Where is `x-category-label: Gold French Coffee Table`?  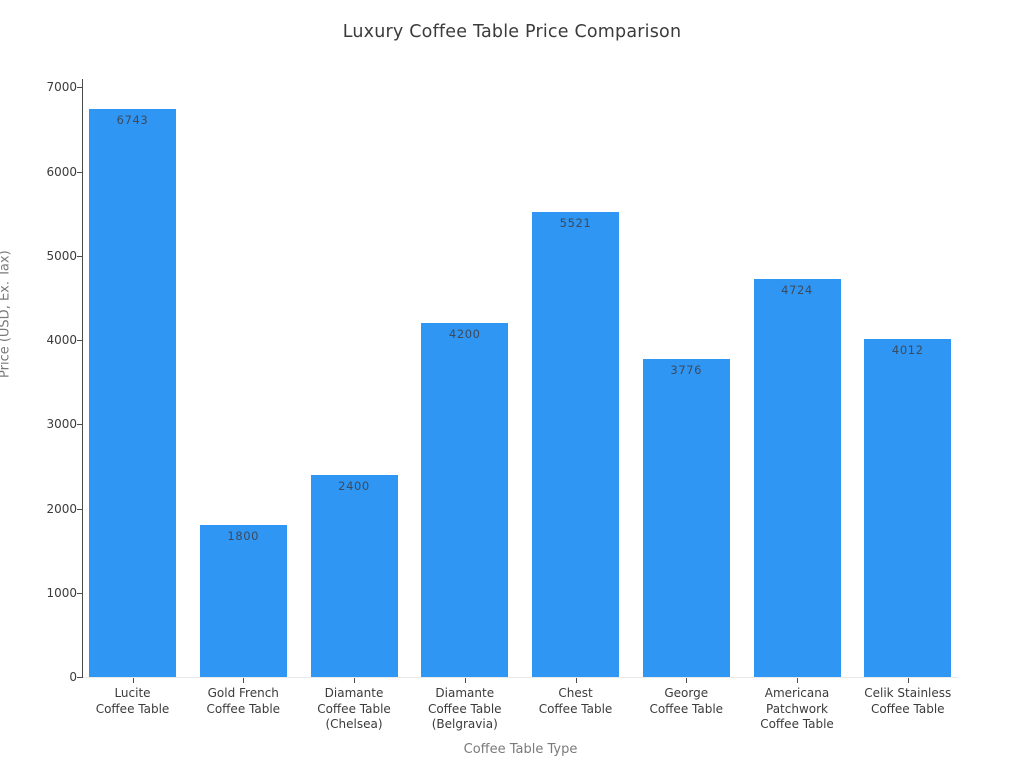 x-category-label: Gold French Coffee Table is located at coordinates (243, 701).